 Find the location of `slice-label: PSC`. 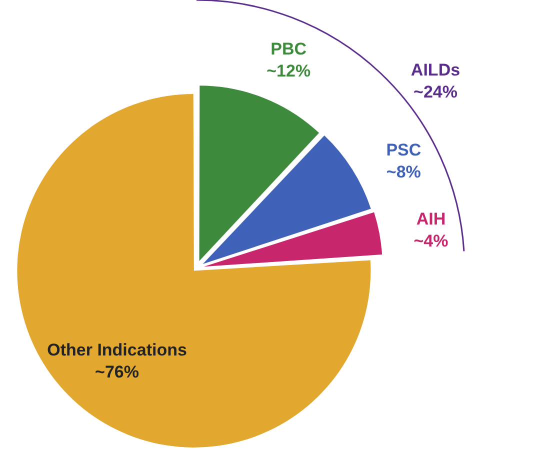

slice-label: PSC is located at coordinates (404, 150).